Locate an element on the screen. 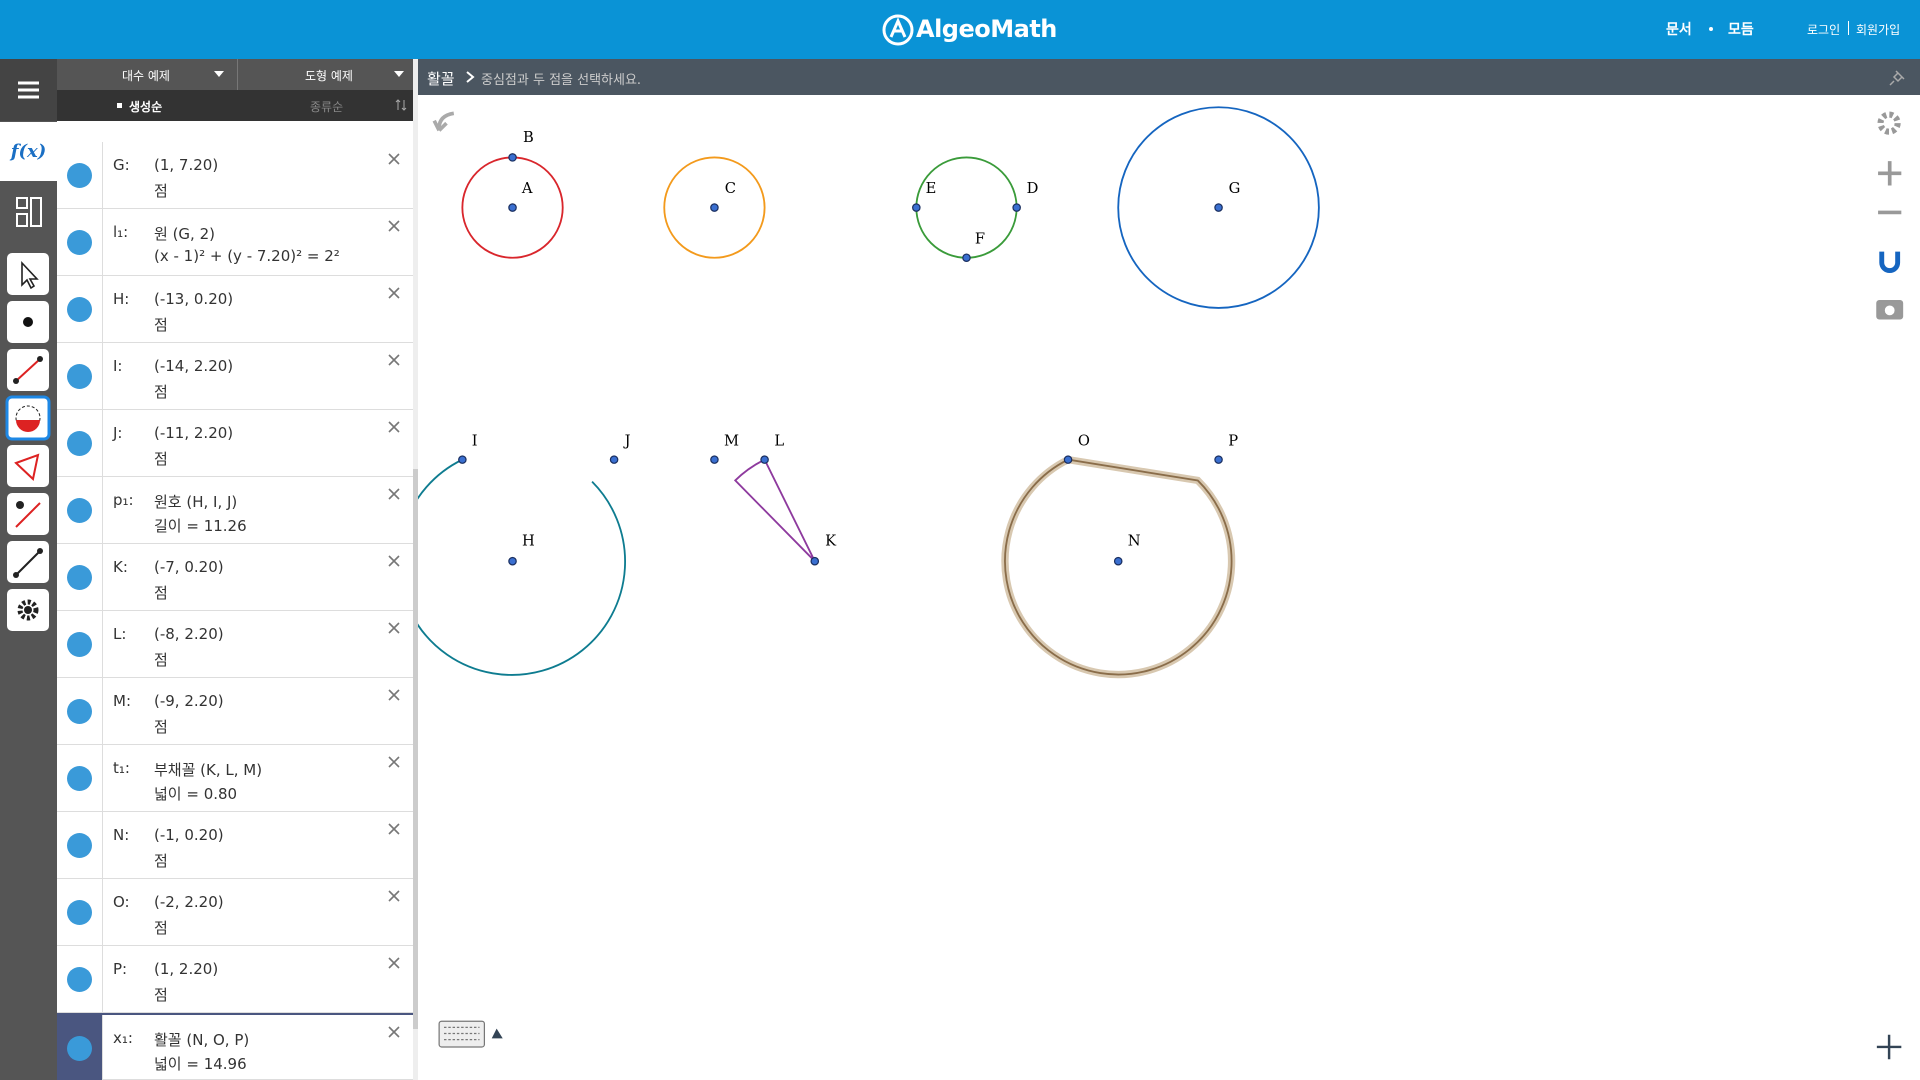 The image size is (1920, 1080). menu-button is located at coordinates (28, 90).